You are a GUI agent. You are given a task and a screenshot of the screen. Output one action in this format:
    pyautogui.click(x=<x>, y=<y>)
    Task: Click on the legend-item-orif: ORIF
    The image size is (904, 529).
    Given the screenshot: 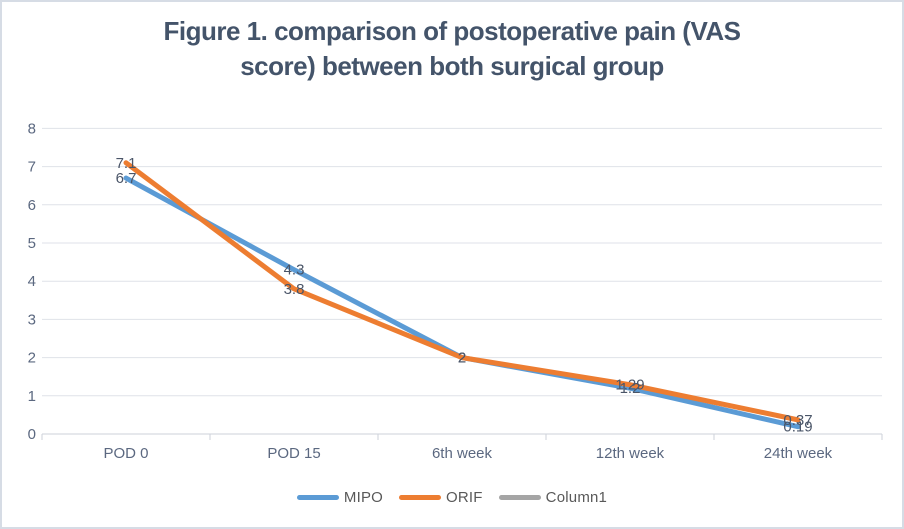 What is the action you would take?
    pyautogui.click(x=441, y=497)
    